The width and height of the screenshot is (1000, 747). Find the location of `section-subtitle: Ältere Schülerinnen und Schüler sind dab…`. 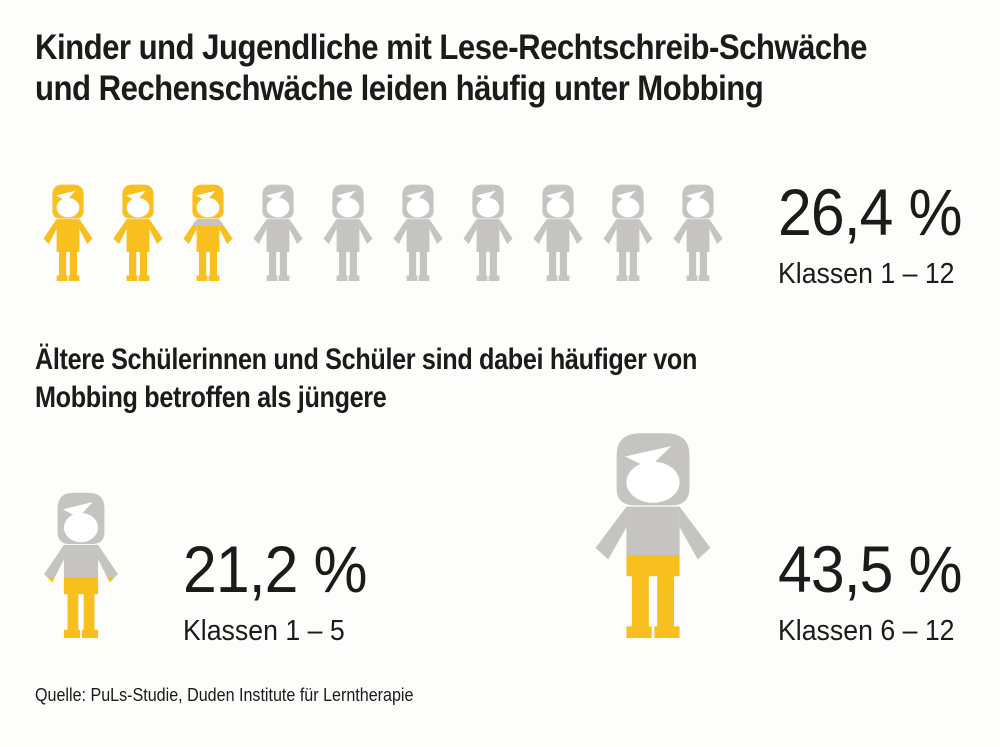

section-subtitle: Ältere Schülerinnen und Schüler sind dab… is located at coordinates (366, 379).